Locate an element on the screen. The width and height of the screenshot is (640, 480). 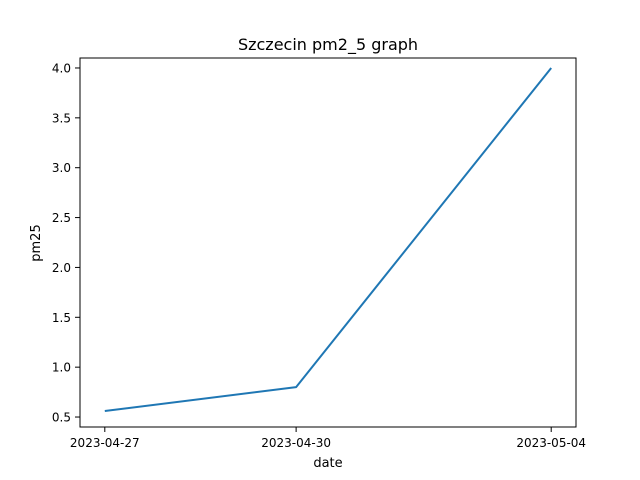
chart-title: Szczecin pm2_5 graph is located at coordinates (328, 45).